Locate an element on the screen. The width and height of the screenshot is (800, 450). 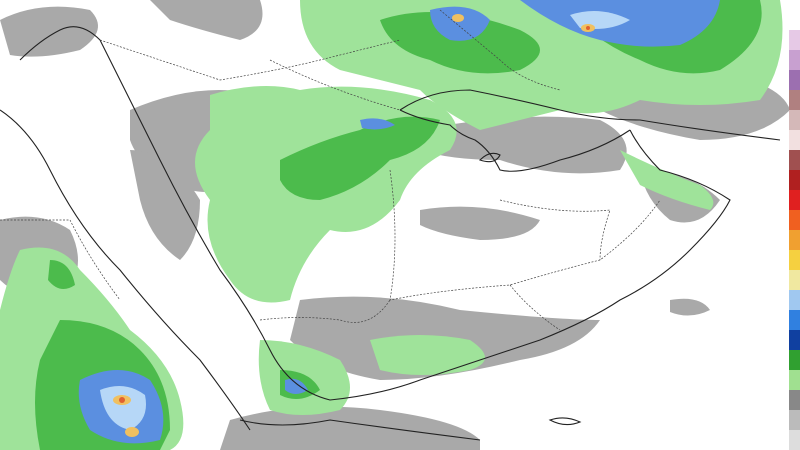
color-scale is located at coordinates (794, 225).